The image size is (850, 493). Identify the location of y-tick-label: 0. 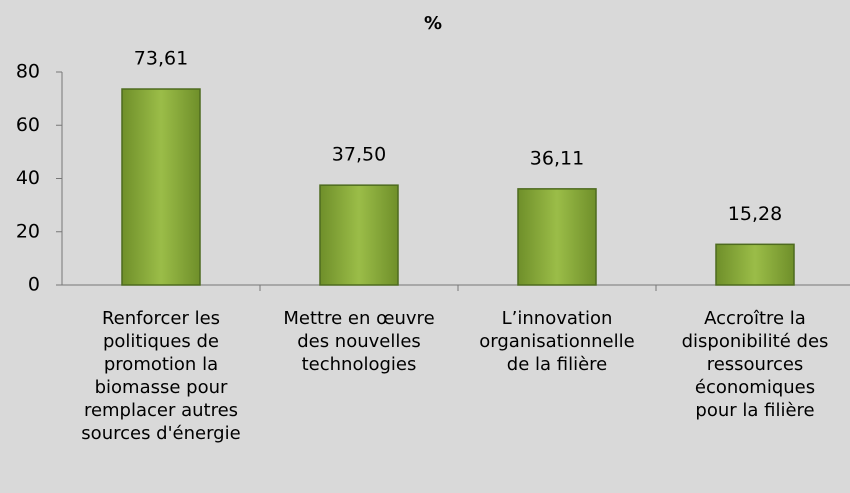
(34, 285).